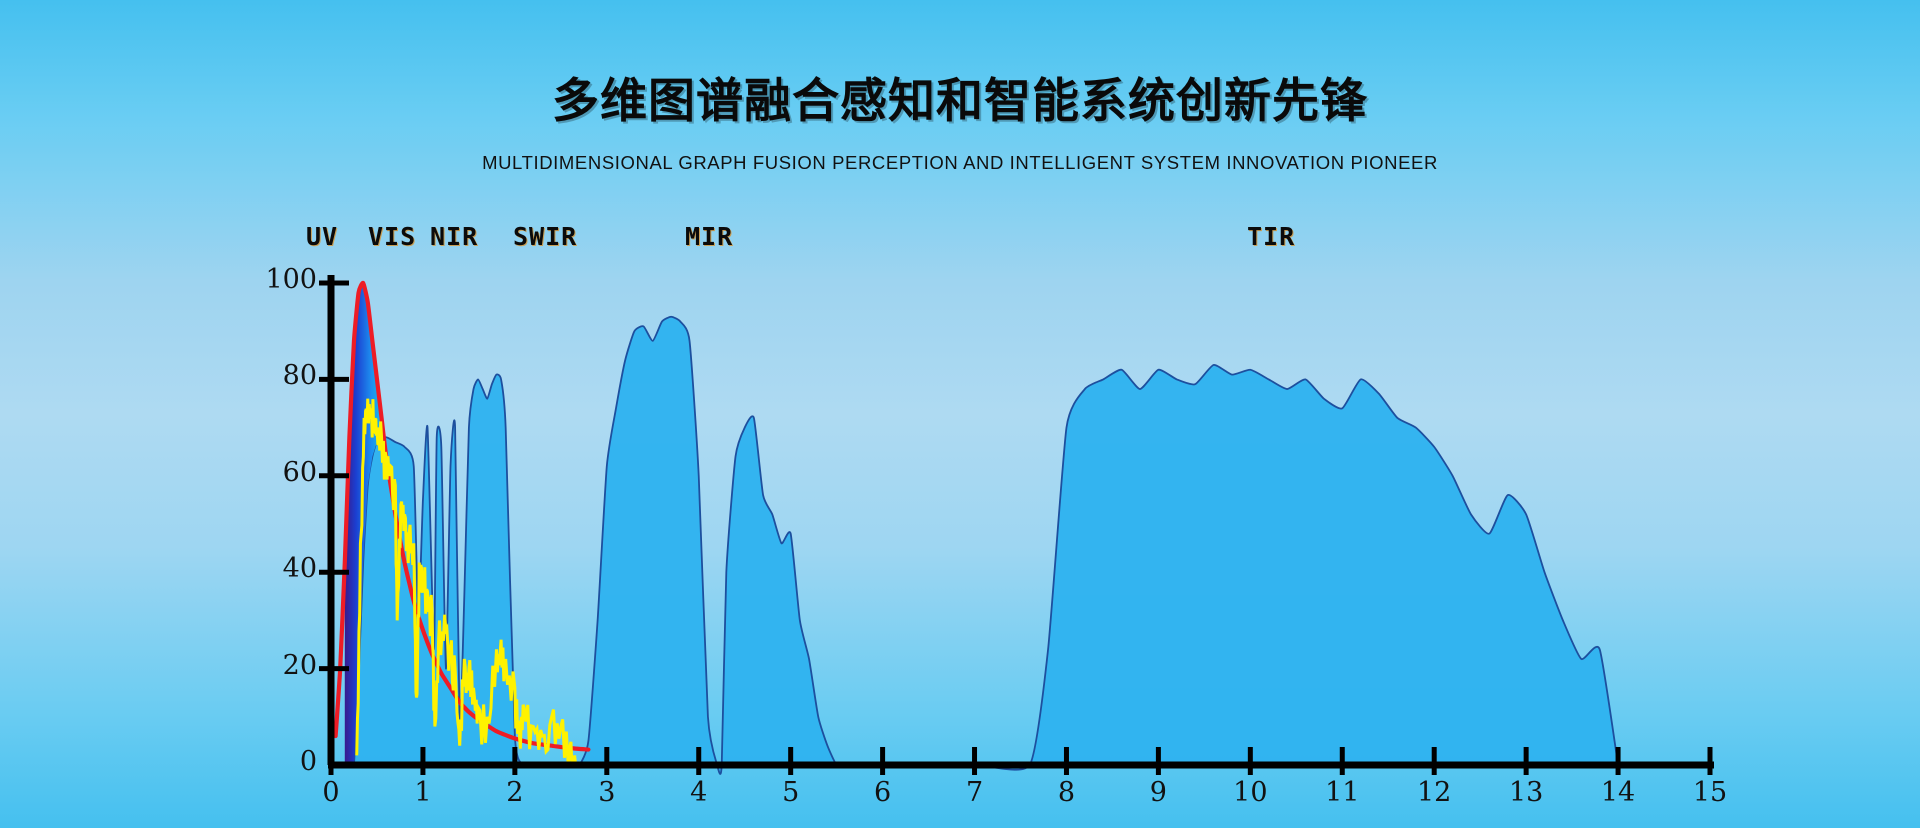 The width and height of the screenshot is (1920, 828). What do you see at coordinates (1434, 792) in the screenshot?
I see `x-tick-12: 12` at bounding box center [1434, 792].